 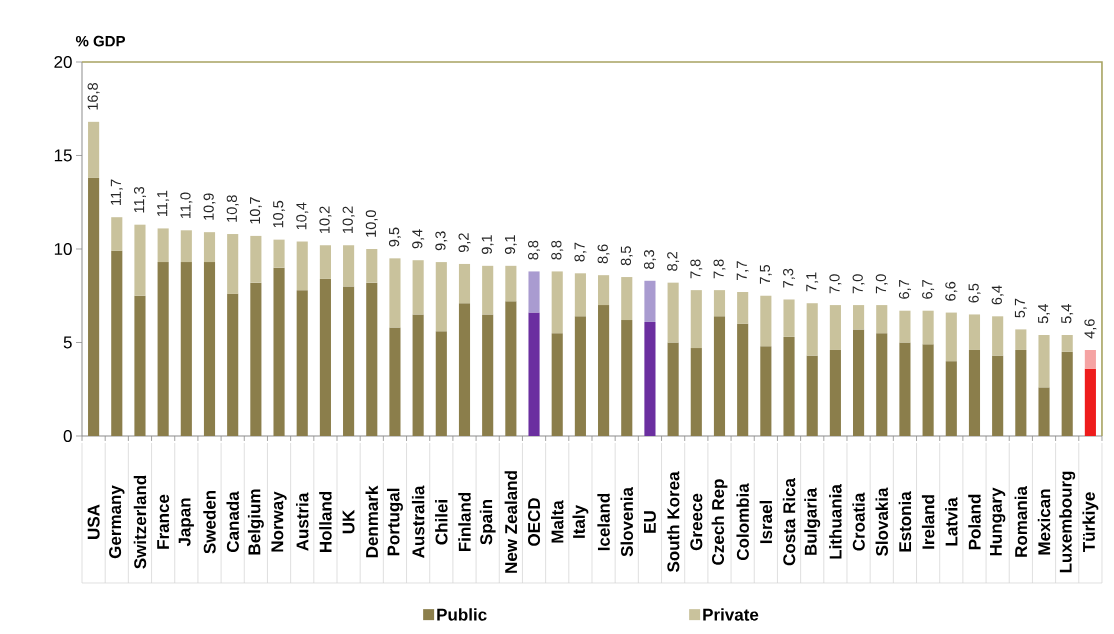 What do you see at coordinates (441, 241) in the screenshot?
I see `total-label: 9,3` at bounding box center [441, 241].